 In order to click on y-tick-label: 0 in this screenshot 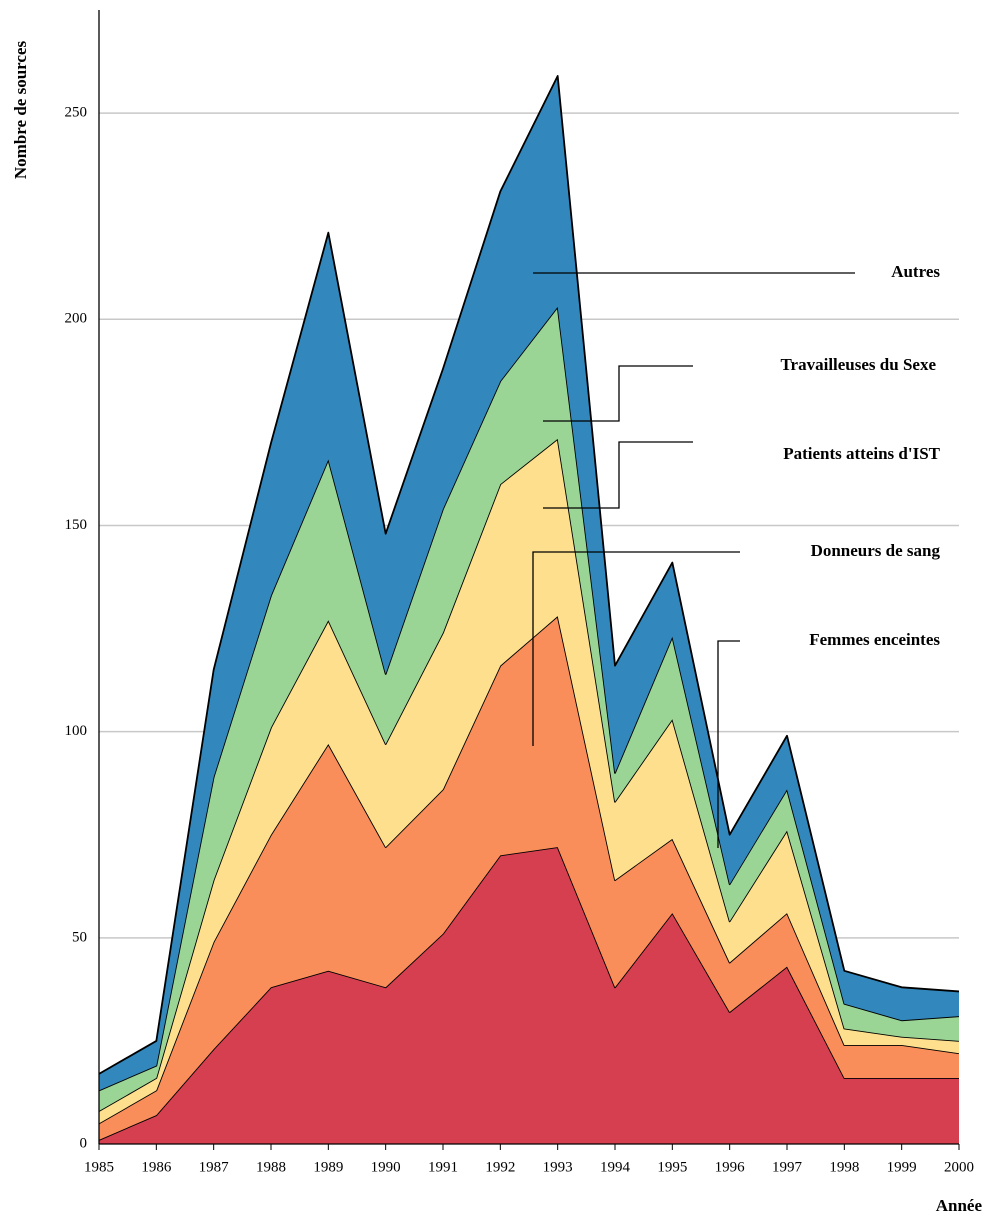, I will do `click(84, 1143)`.